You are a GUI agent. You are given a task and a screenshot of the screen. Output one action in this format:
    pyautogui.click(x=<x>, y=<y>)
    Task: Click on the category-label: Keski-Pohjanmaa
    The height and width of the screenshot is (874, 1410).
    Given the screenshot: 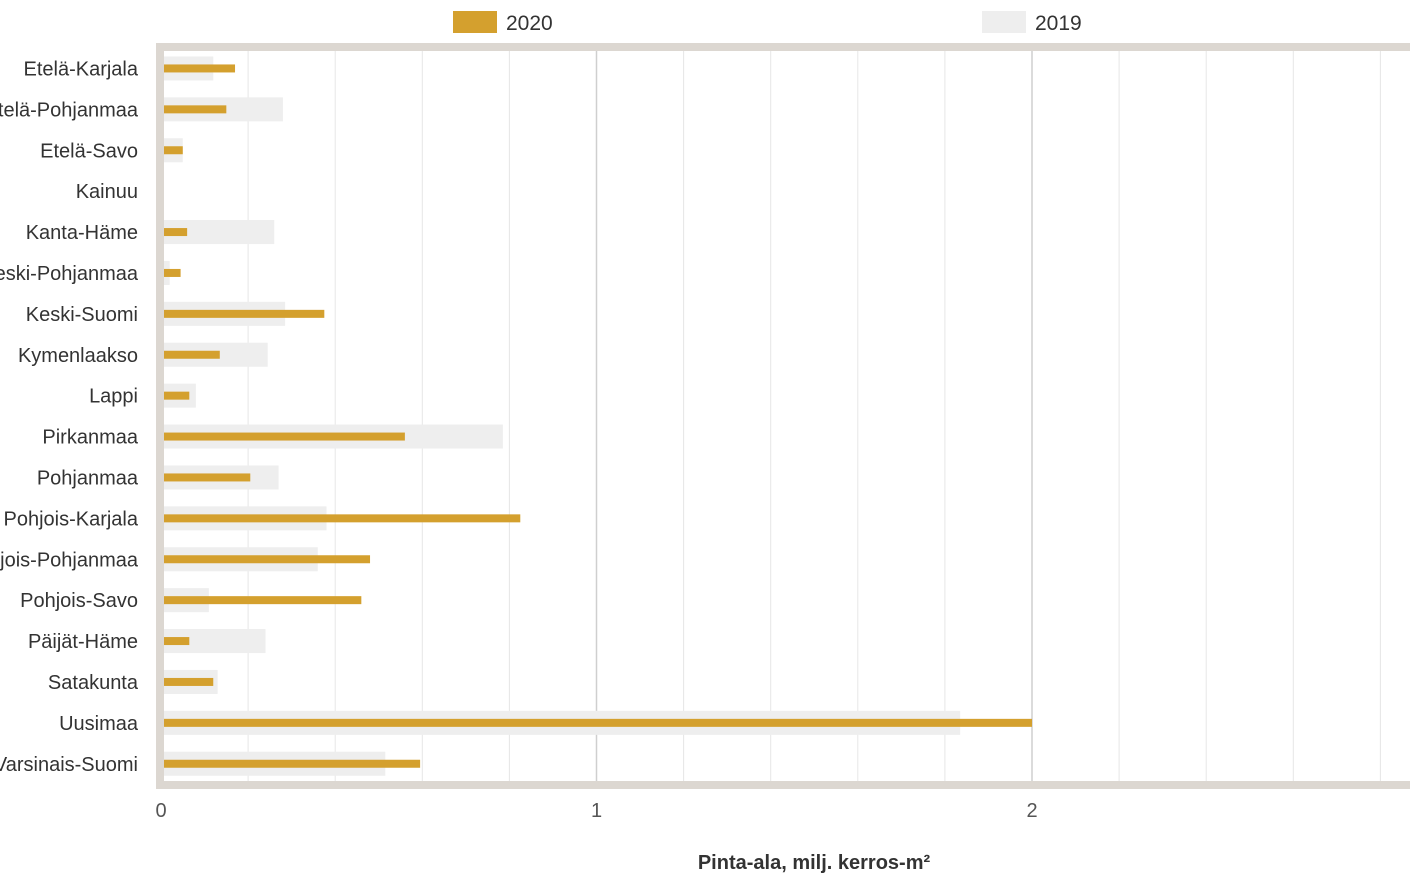 What is the action you would take?
    pyautogui.click(x=69, y=274)
    